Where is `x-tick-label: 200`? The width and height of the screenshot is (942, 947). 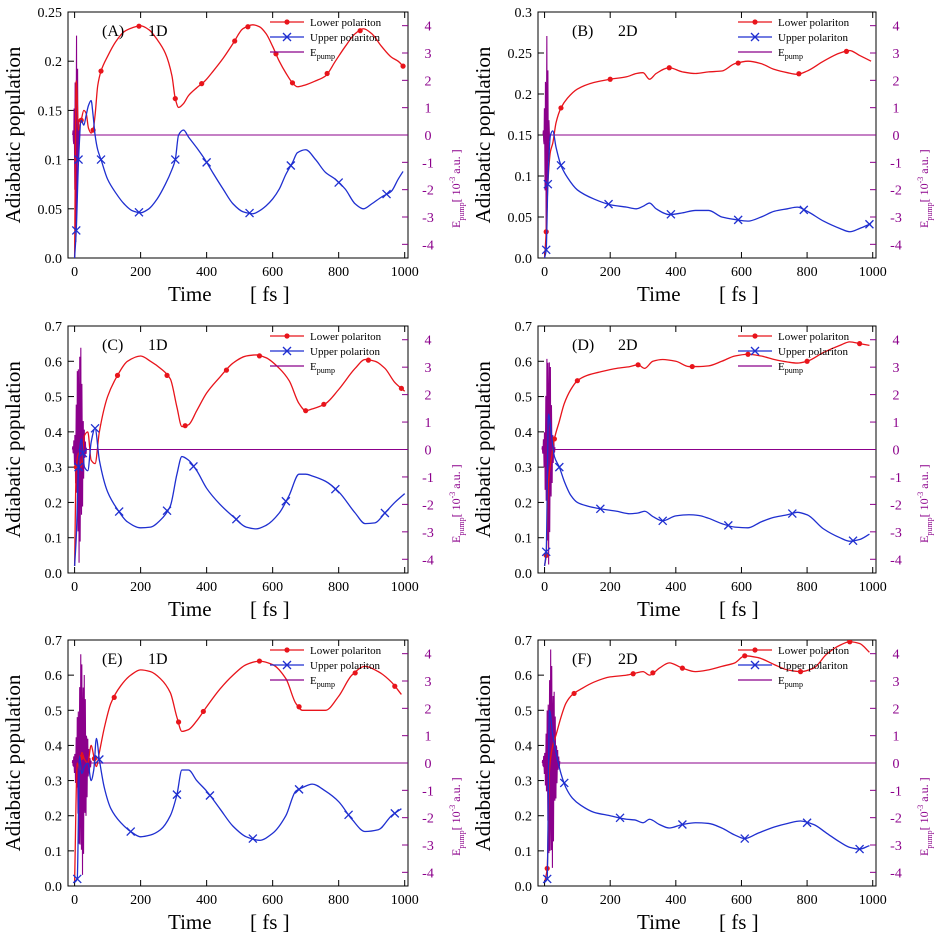 x-tick-label: 200 is located at coordinates (610, 900).